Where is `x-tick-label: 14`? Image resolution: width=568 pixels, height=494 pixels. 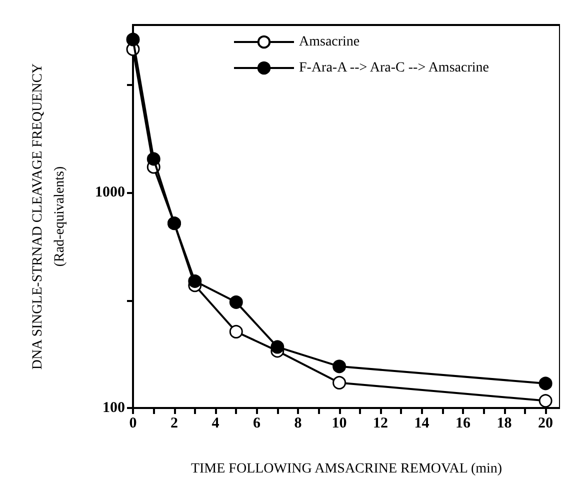
x-tick-label: 14 is located at coordinates (422, 424).